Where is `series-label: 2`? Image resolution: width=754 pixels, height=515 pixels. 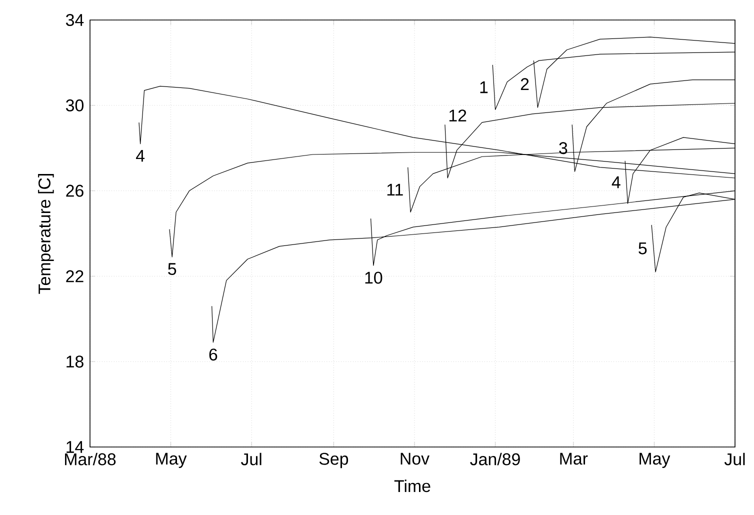
series-label: 2 is located at coordinates (524, 84).